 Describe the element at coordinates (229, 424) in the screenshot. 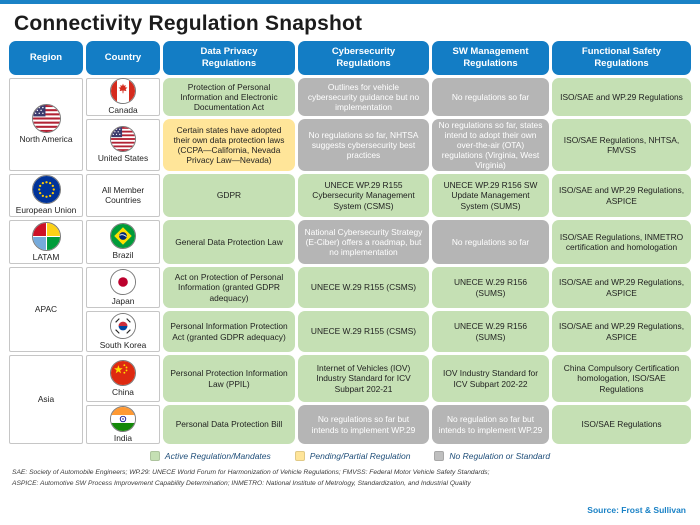

I see `privacy-cell: Personal Data Protection Bill` at that location.